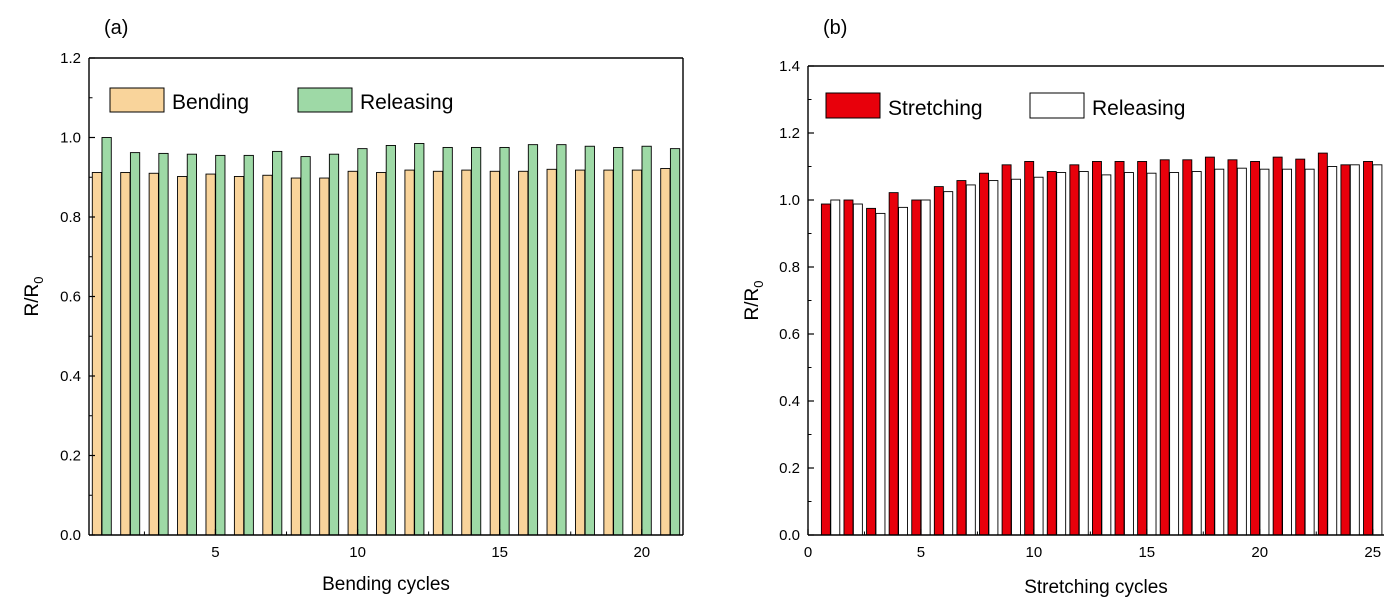 The height and width of the screenshot is (609, 1384). Describe the element at coordinates (1372, 552) in the screenshot. I see `x-tick-label: 25` at that location.